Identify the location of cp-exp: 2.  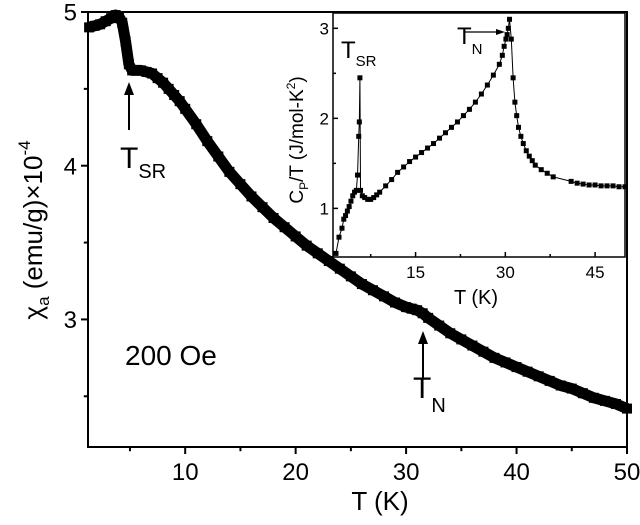
(291, 85).